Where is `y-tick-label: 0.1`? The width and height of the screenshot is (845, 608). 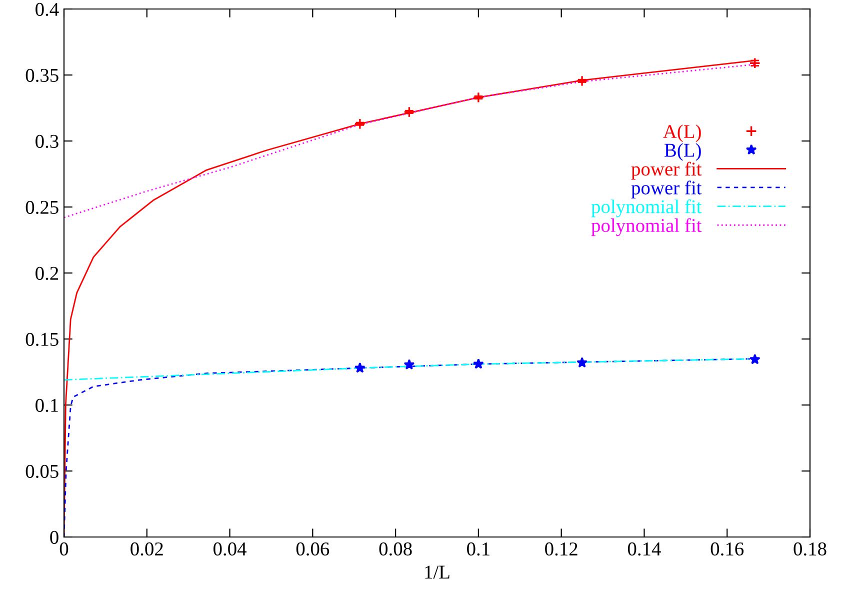 y-tick-label: 0.1 is located at coordinates (47, 405).